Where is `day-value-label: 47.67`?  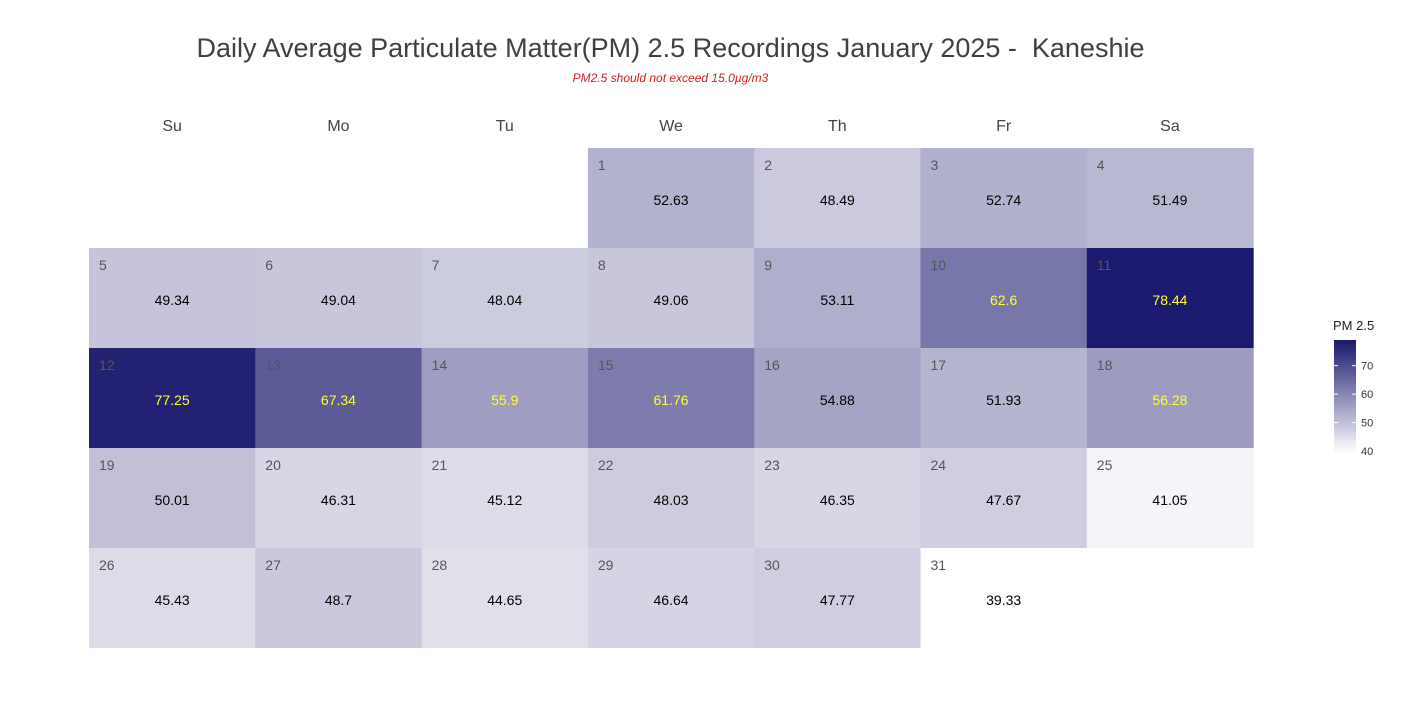
day-value-label: 47.67 is located at coordinates (1003, 500).